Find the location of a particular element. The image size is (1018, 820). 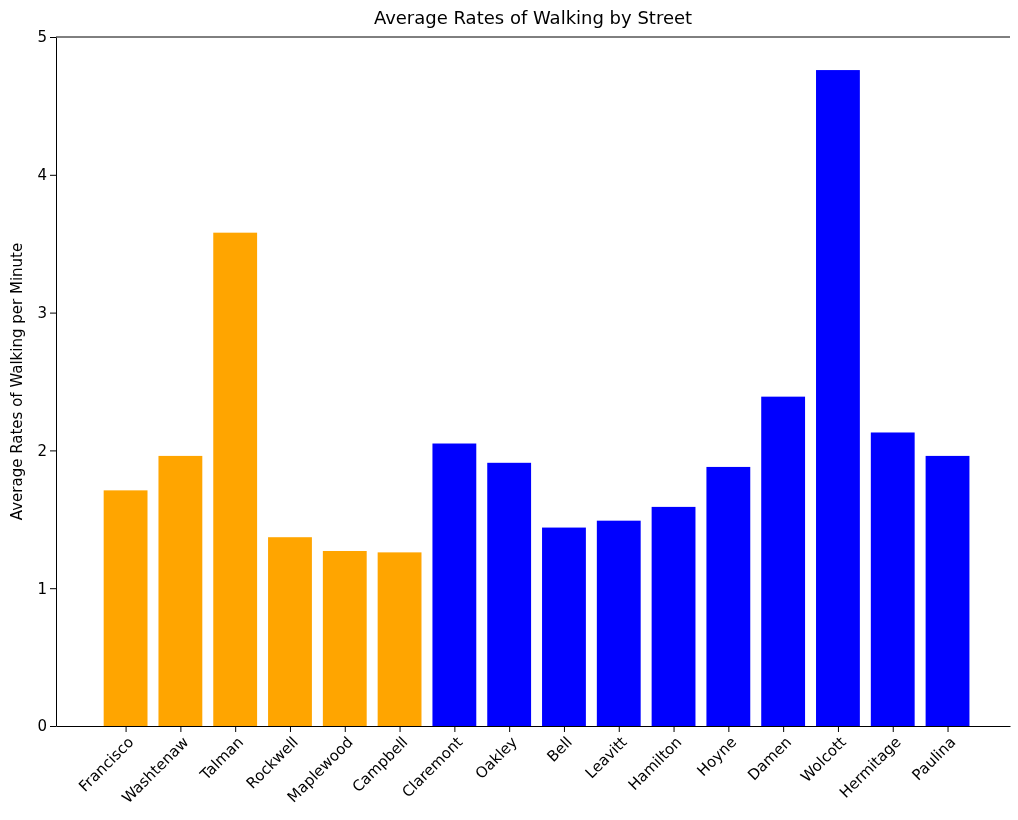

y-tick-label: 0 is located at coordinates (42, 726).